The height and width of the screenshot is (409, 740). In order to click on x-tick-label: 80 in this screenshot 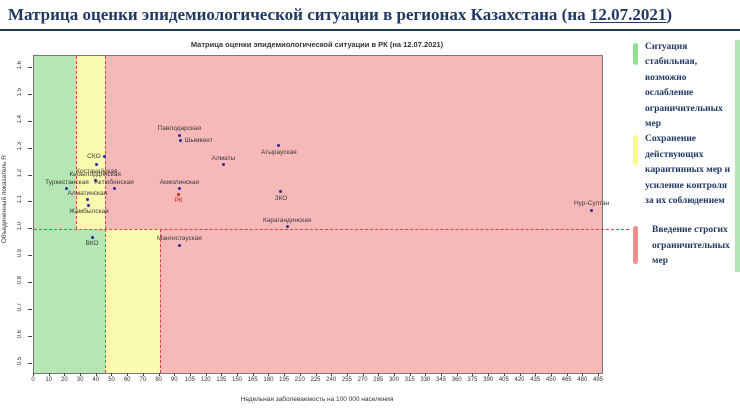, I will do `click(158, 380)`.